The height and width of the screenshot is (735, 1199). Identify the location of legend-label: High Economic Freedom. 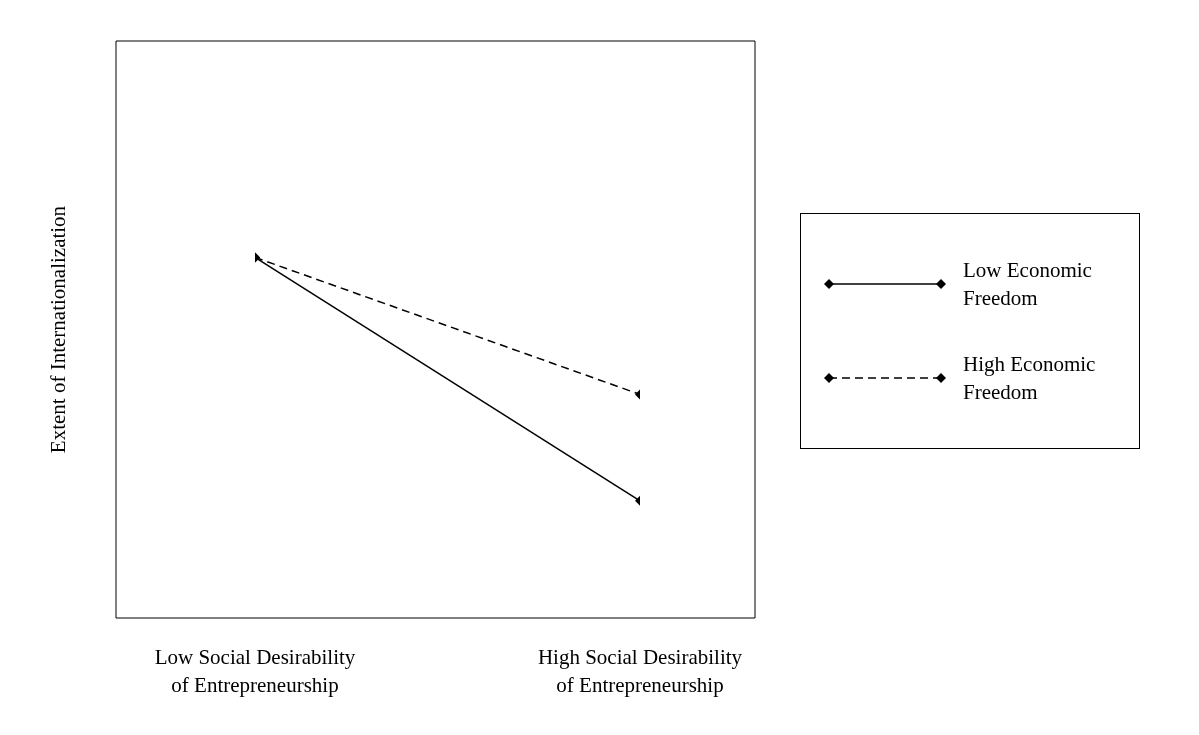
(1030, 378).